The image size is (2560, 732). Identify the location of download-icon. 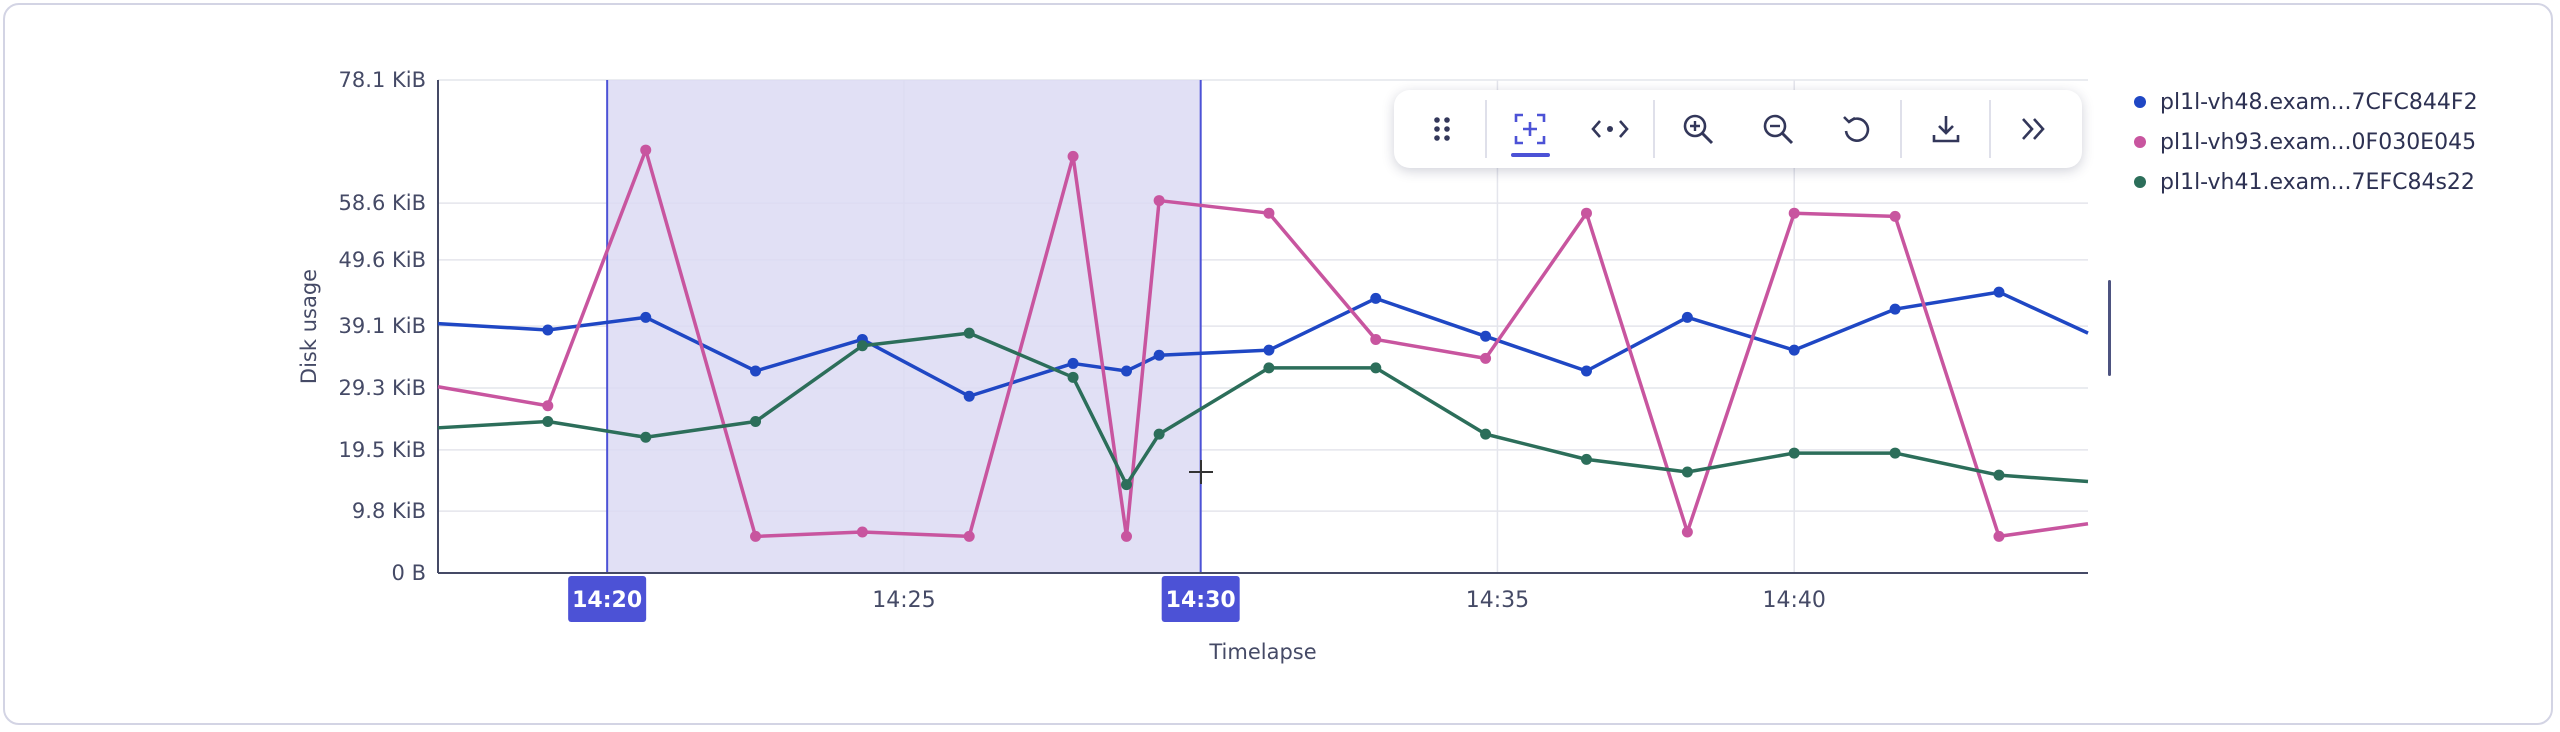
(1945, 129).